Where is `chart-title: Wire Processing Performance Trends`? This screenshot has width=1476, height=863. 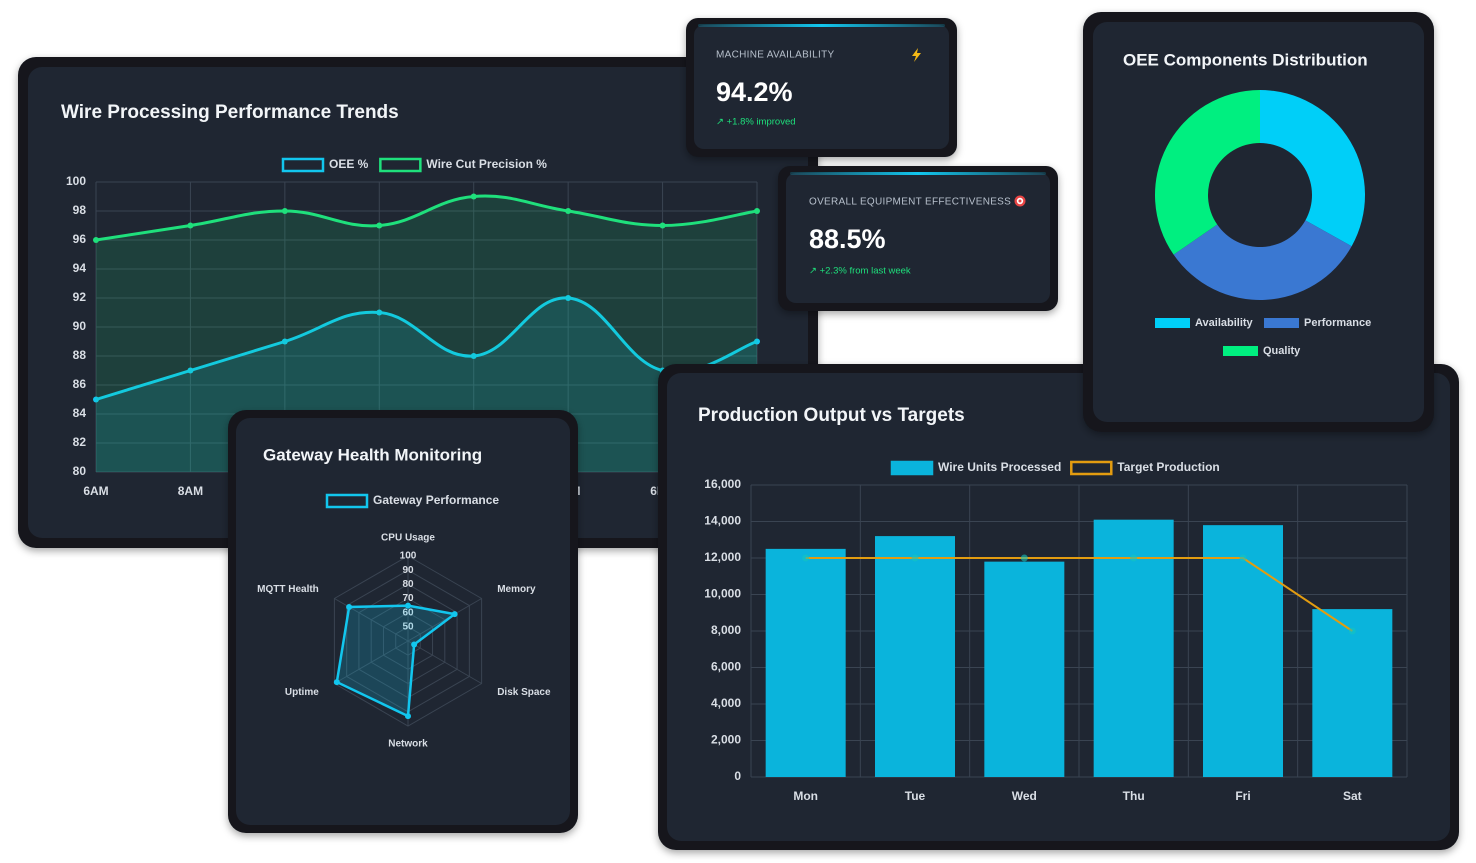 chart-title: Wire Processing Performance Trends is located at coordinates (230, 112).